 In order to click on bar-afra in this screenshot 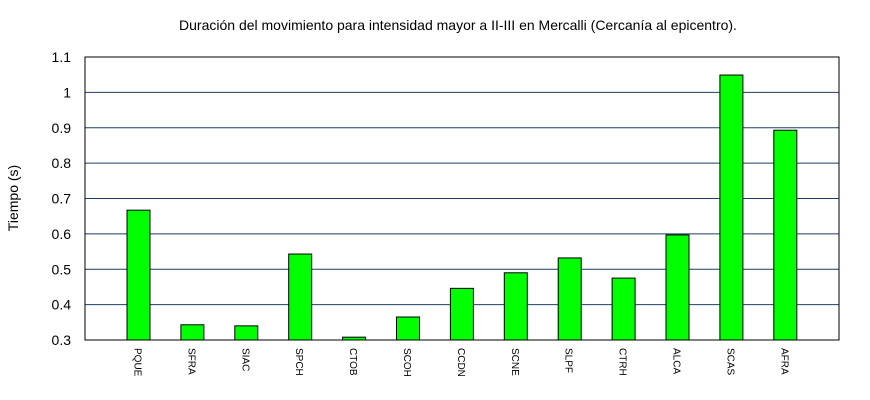, I will do `click(785, 235)`.